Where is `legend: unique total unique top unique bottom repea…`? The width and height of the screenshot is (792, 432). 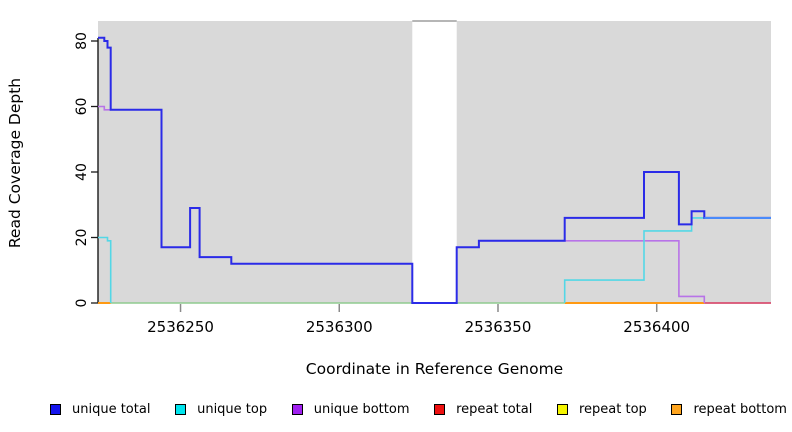 legend: unique total unique top unique bottom repea… is located at coordinates (418, 409).